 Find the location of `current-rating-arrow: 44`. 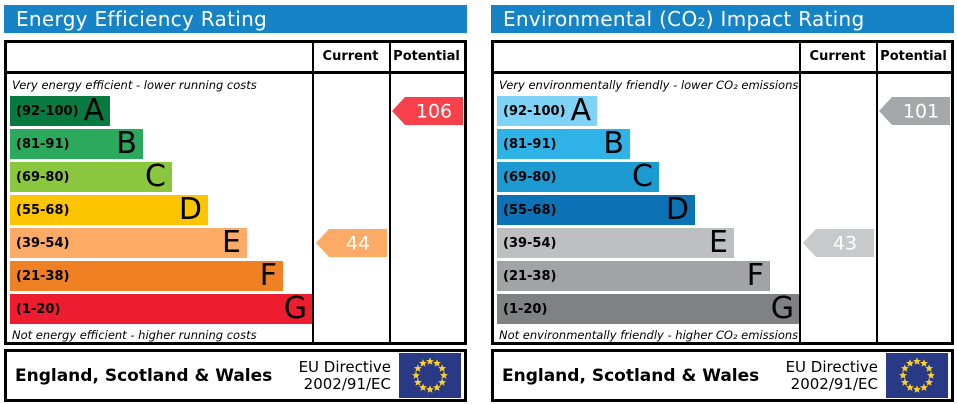

current-rating-arrow: 44 is located at coordinates (351, 243).